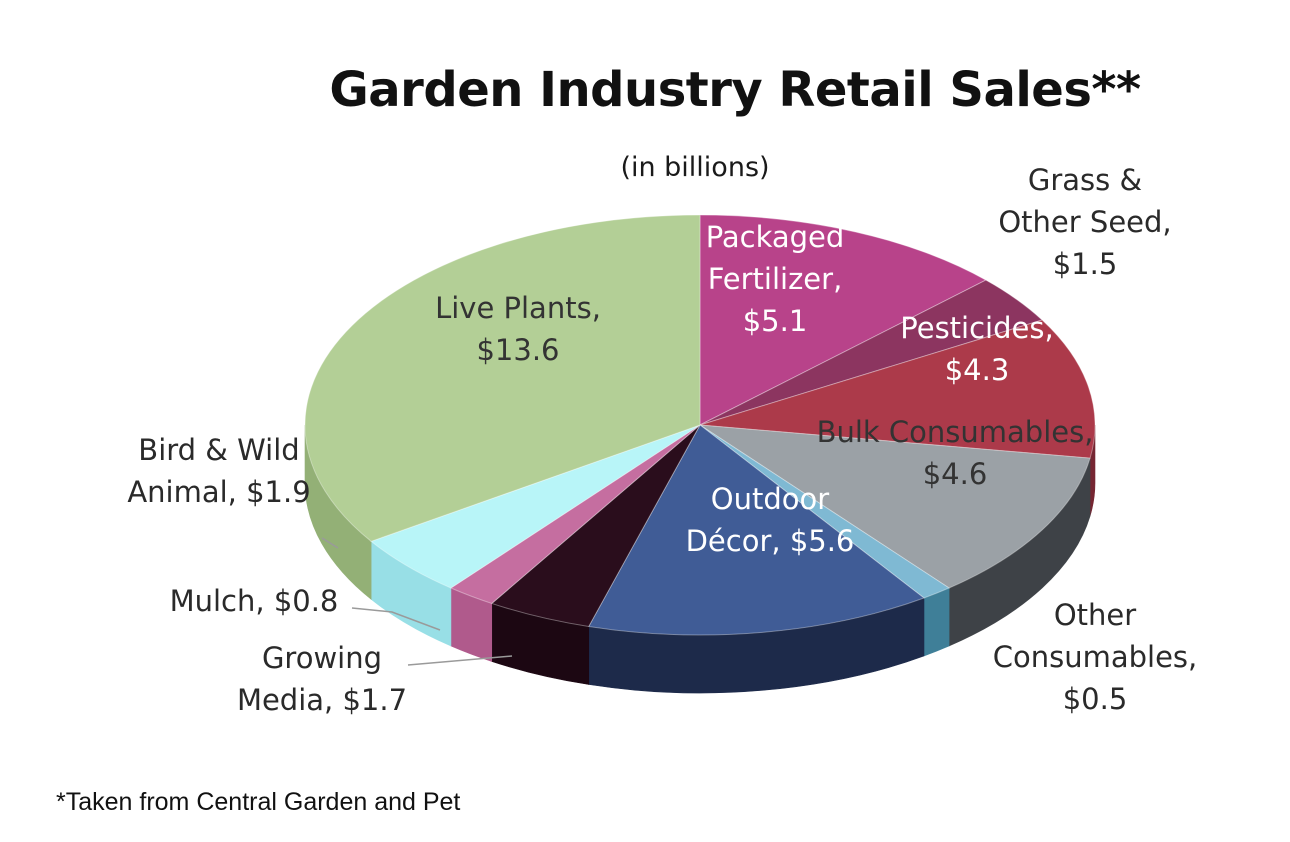 This screenshot has width=1290, height=842. I want to click on slice-label-2: Pesticides, $4.3, so click(976, 349).